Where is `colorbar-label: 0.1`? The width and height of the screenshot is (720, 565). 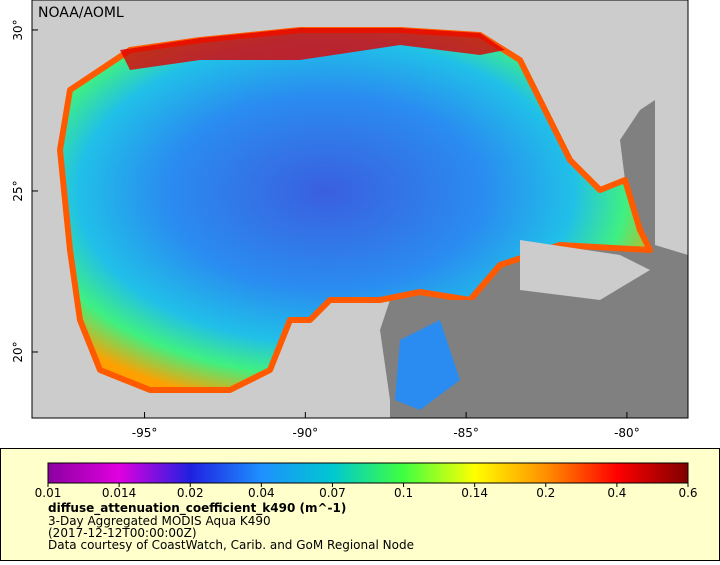 colorbar-label: 0.1 is located at coordinates (403, 493).